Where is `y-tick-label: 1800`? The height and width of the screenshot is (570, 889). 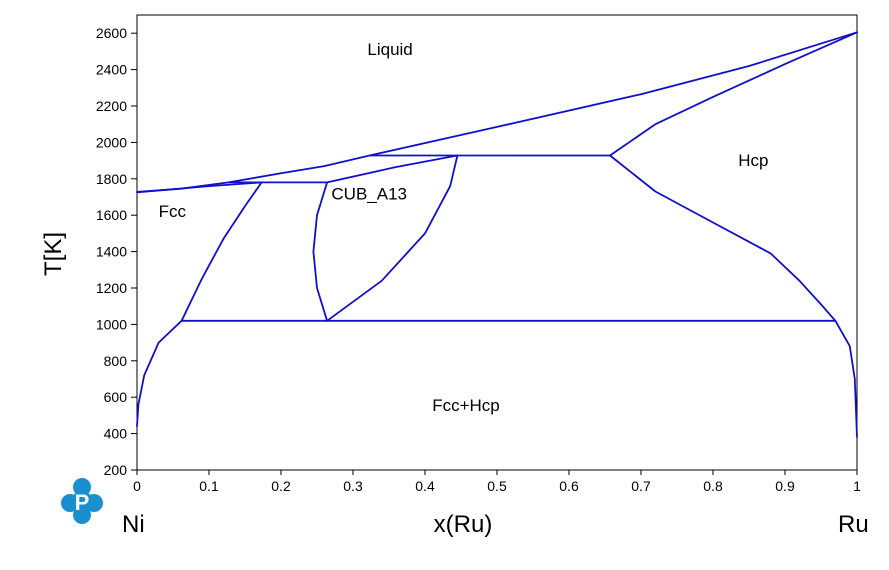
y-tick-label: 1800 is located at coordinates (111, 179).